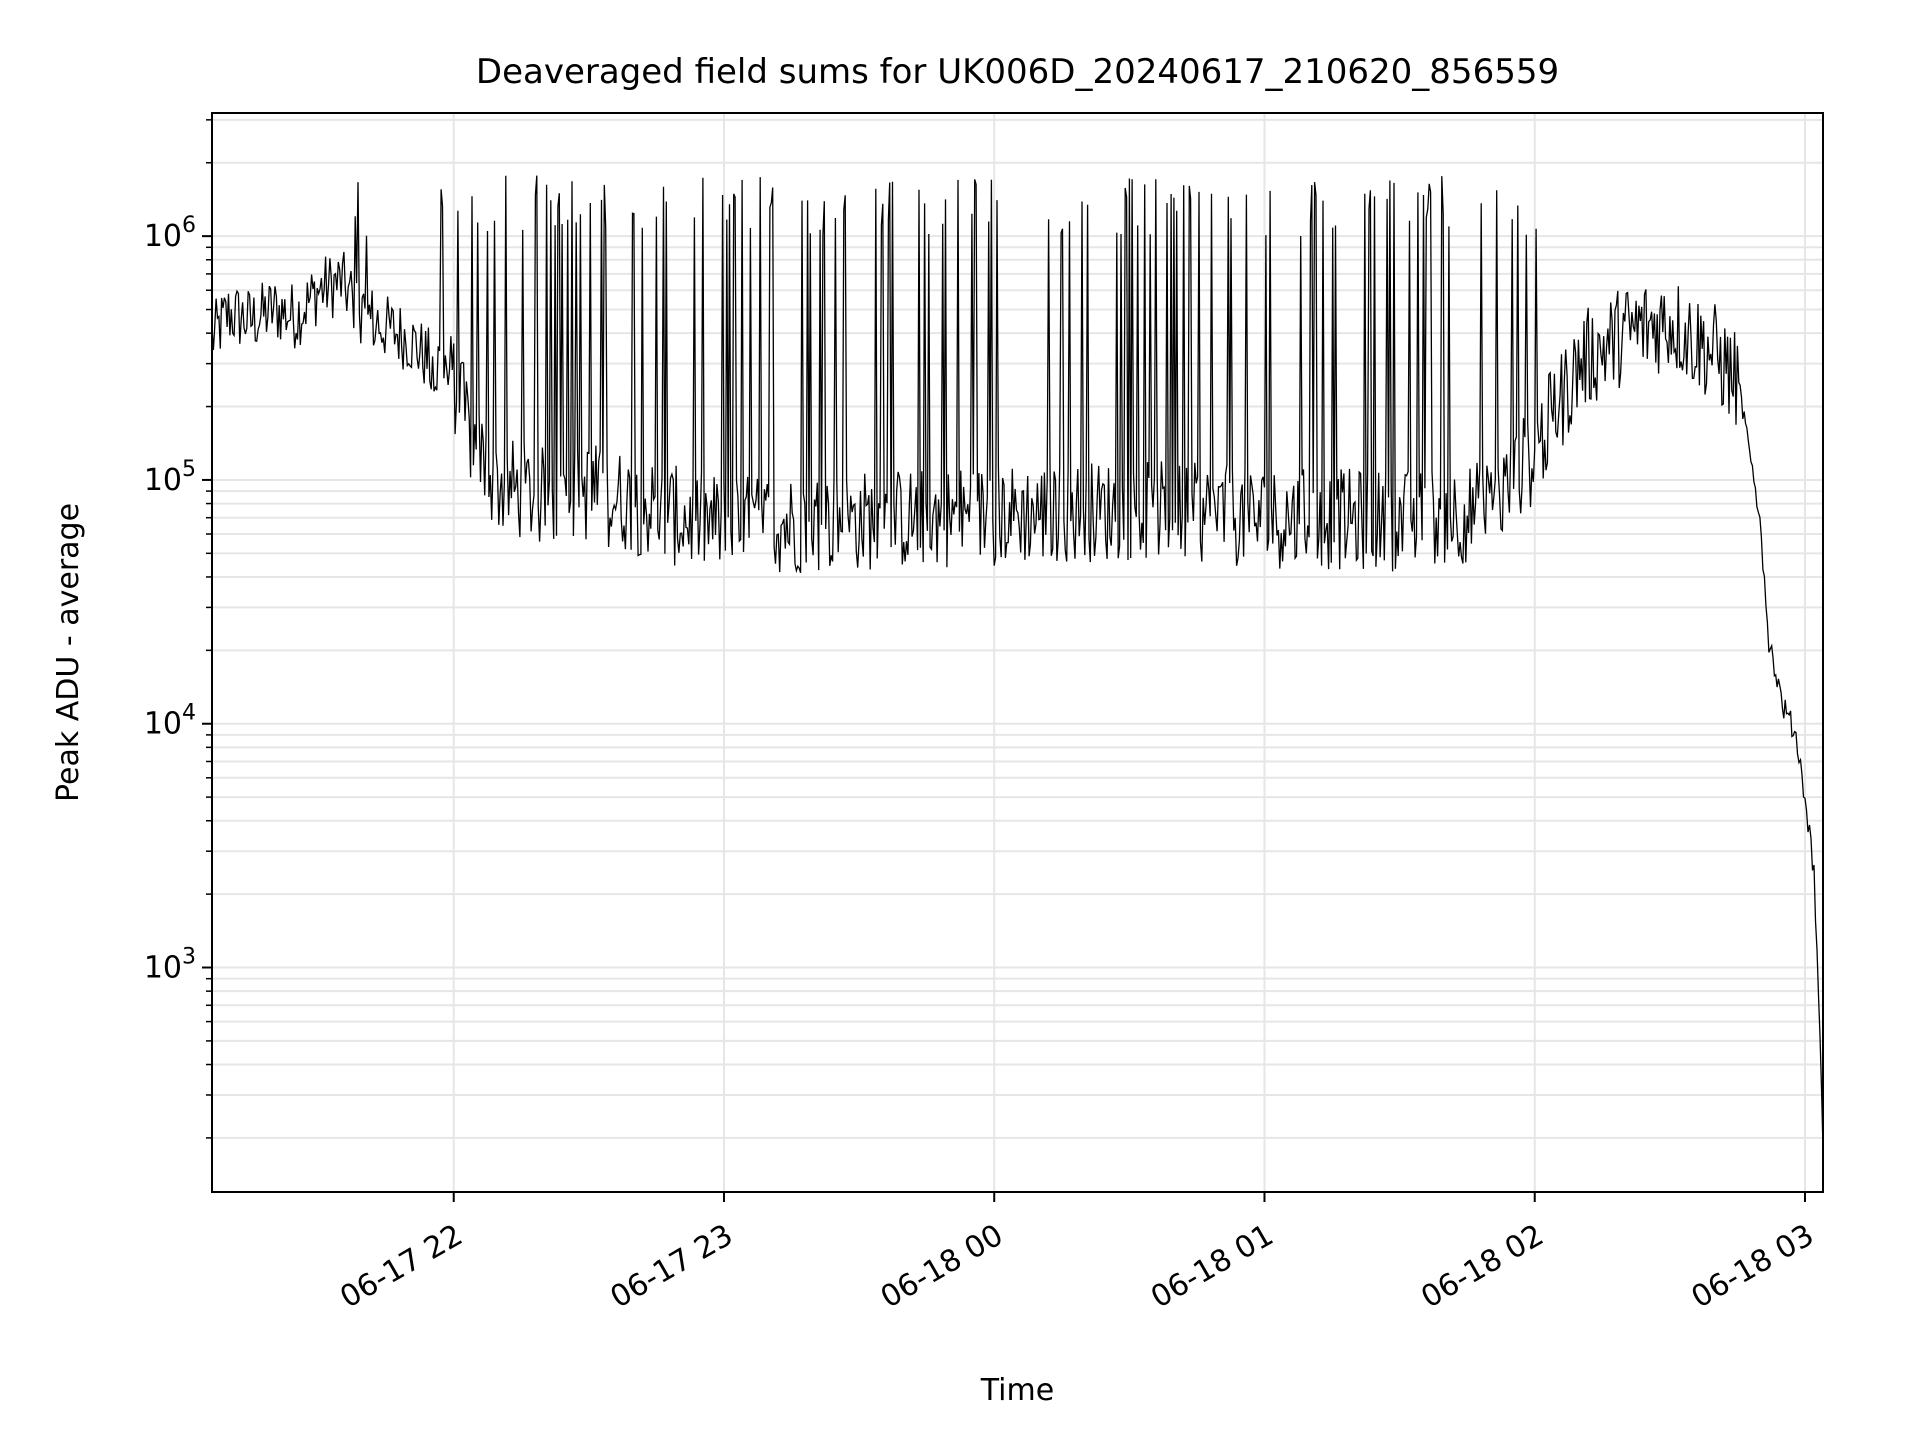 The image size is (1920, 1440). I want to click on y-tick-label: 10⁵, so click(170, 477).